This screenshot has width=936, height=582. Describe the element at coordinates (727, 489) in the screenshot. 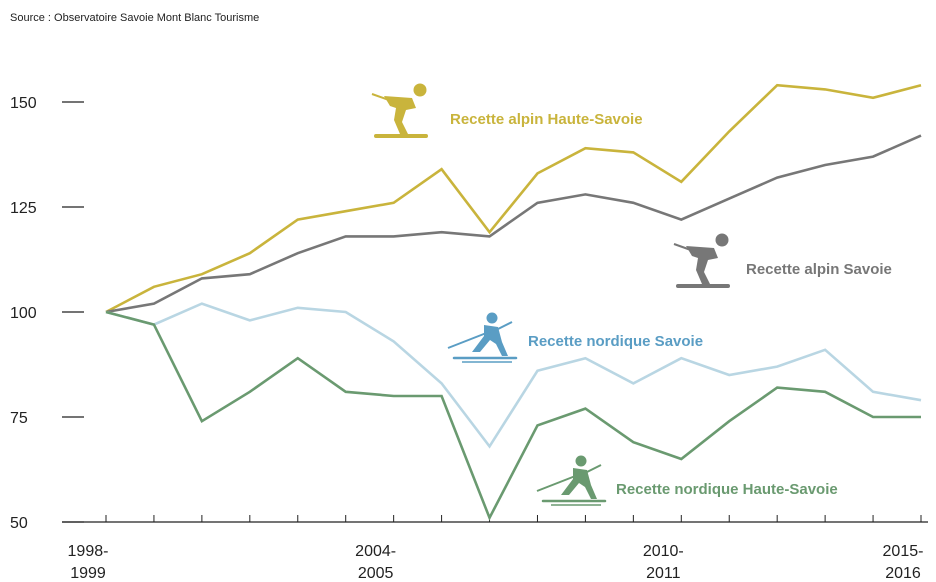

I see `series-label-4: Recette nordique Haute-Savoie` at that location.